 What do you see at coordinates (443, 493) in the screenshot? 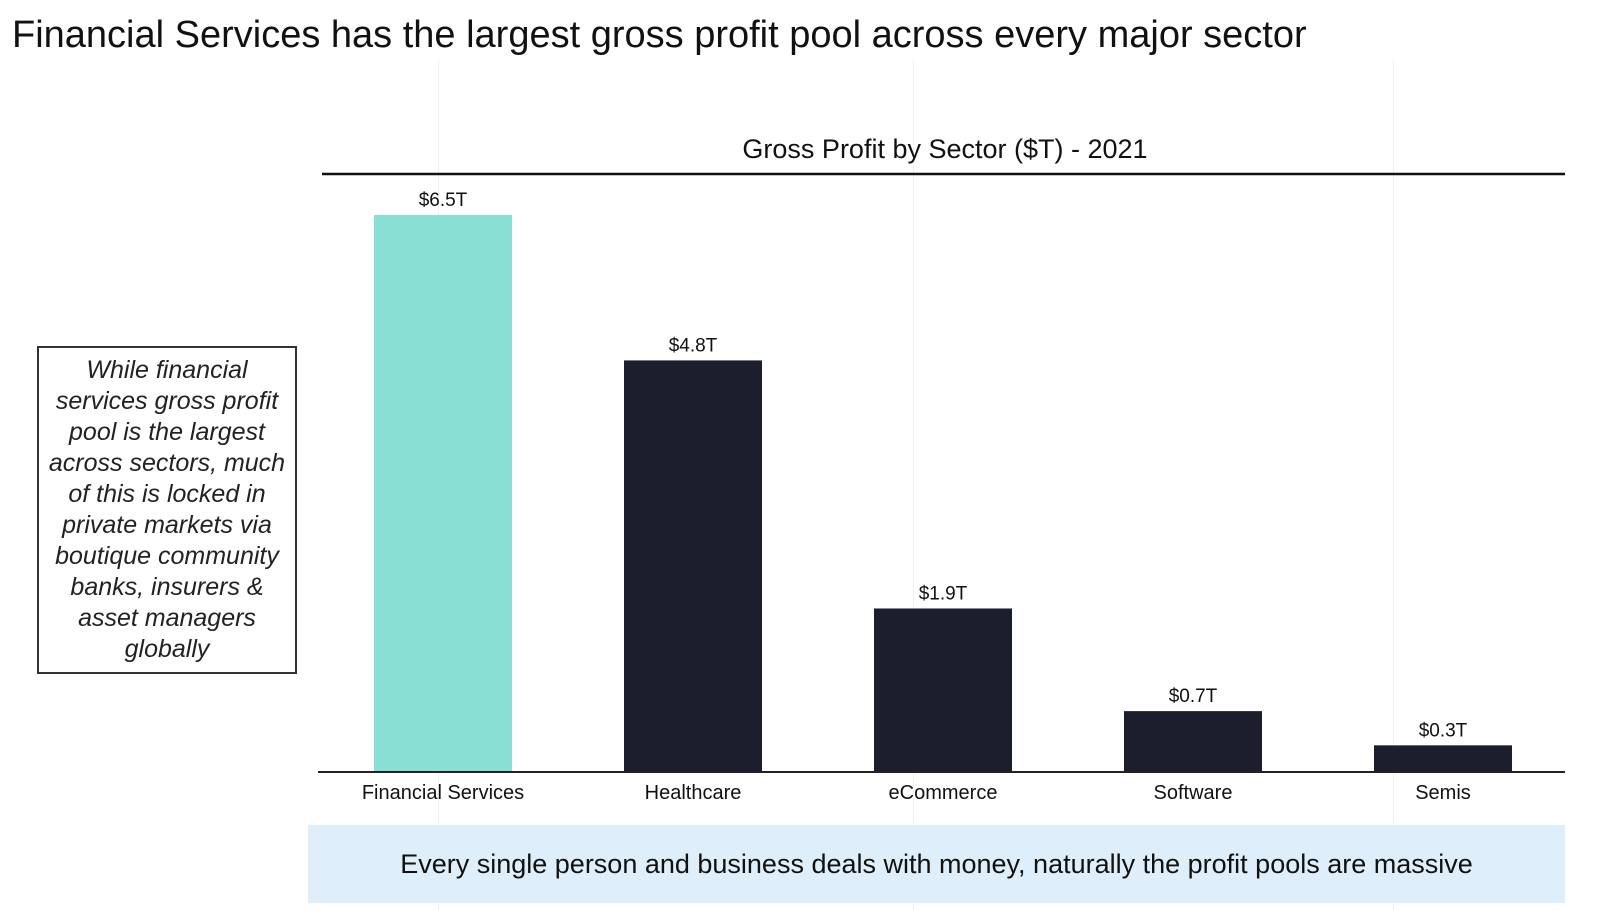
I see `bar-financial-services` at bounding box center [443, 493].